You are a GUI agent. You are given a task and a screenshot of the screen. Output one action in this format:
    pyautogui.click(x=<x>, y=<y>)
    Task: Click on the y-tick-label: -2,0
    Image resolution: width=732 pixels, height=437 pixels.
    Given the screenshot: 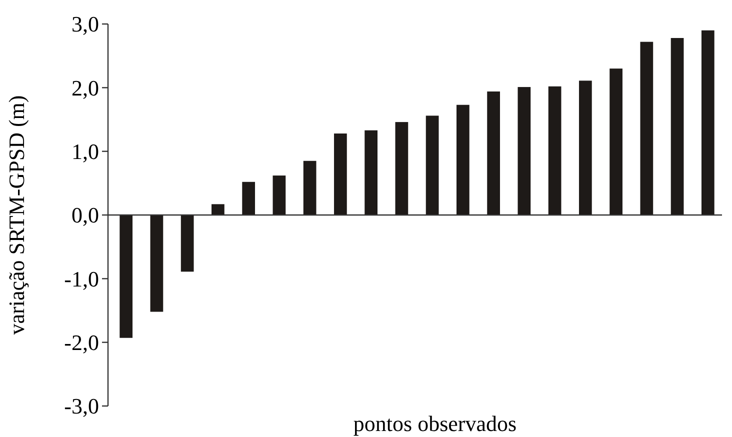 What is the action you would take?
    pyautogui.click(x=81, y=343)
    